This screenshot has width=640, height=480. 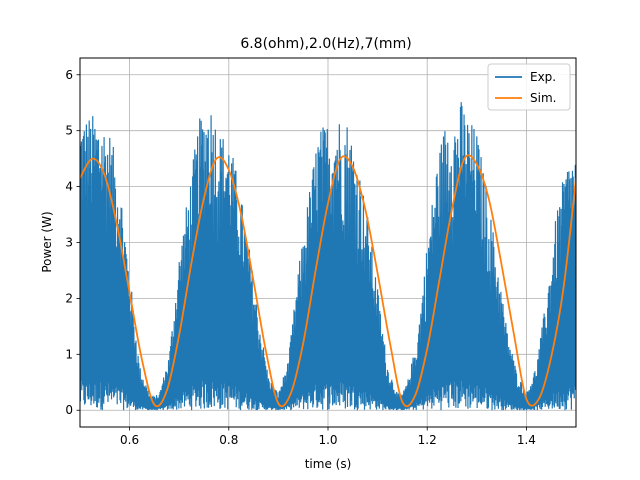 What do you see at coordinates (69, 75) in the screenshot?
I see `y-tick-label: 6` at bounding box center [69, 75].